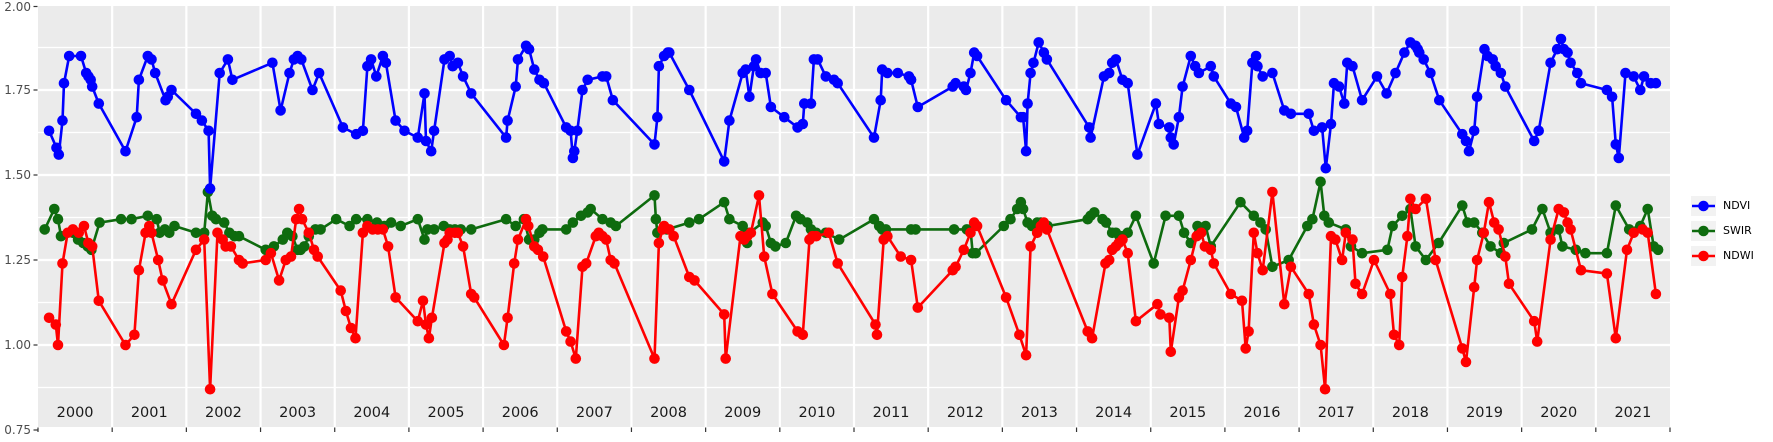 Image resolution: width=1773 pixels, height=442 pixels. I want to click on legend-key-ndwi-icon, so click(1703, 256).